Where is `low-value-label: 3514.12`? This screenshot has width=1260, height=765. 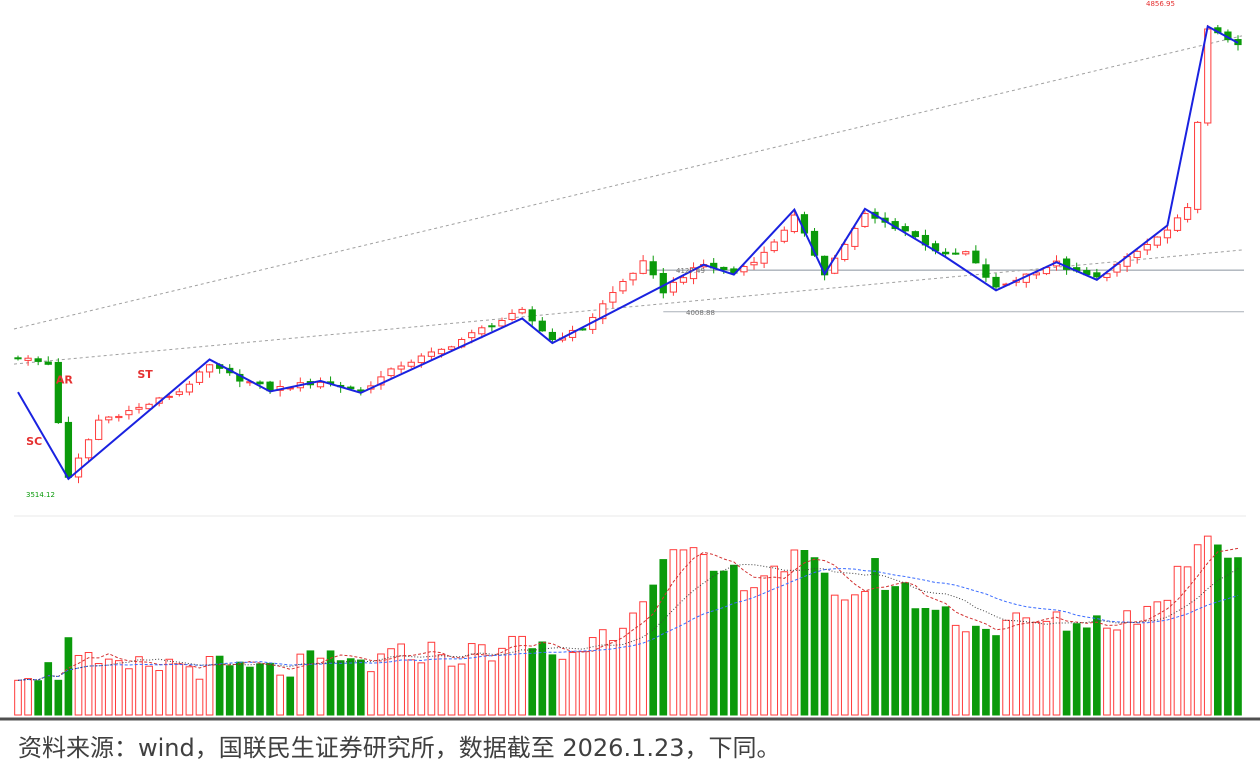 low-value-label: 3514.12 is located at coordinates (40, 495).